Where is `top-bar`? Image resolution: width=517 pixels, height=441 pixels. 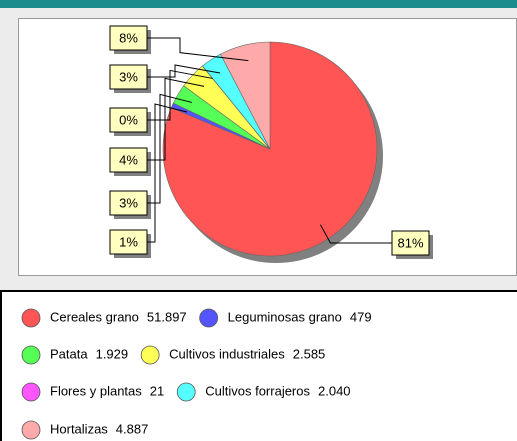
top-bar is located at coordinates (258, 4).